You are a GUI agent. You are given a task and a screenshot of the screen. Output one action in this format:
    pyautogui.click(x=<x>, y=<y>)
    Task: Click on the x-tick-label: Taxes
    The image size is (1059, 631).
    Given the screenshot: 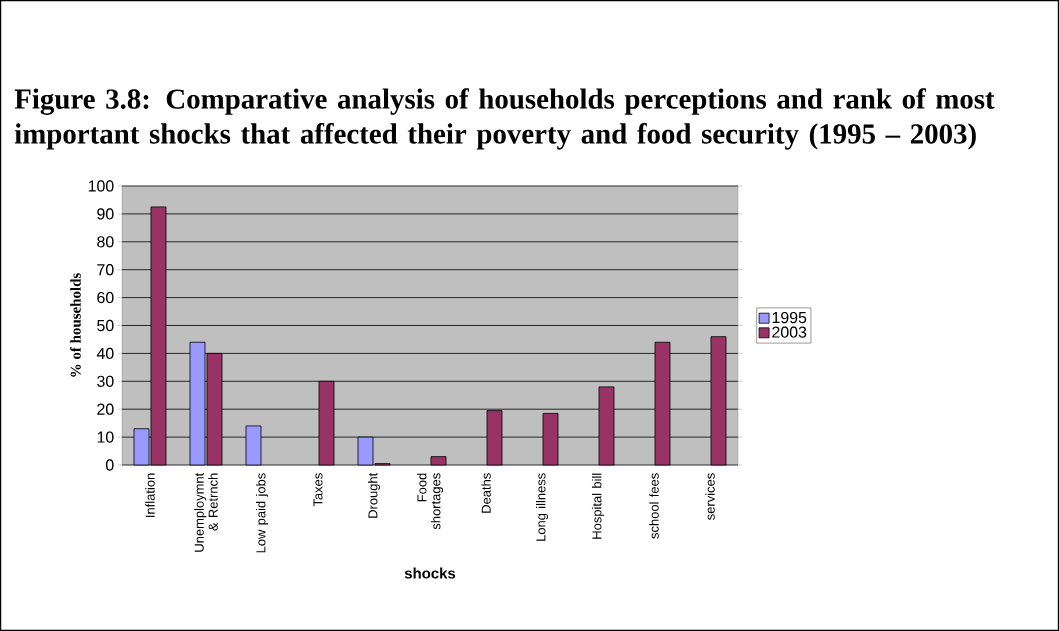 What is the action you would take?
    pyautogui.click(x=318, y=490)
    